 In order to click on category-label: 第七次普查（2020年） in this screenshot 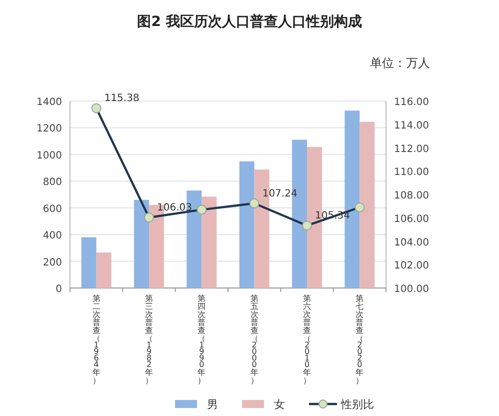, I will do `click(360, 339)`.